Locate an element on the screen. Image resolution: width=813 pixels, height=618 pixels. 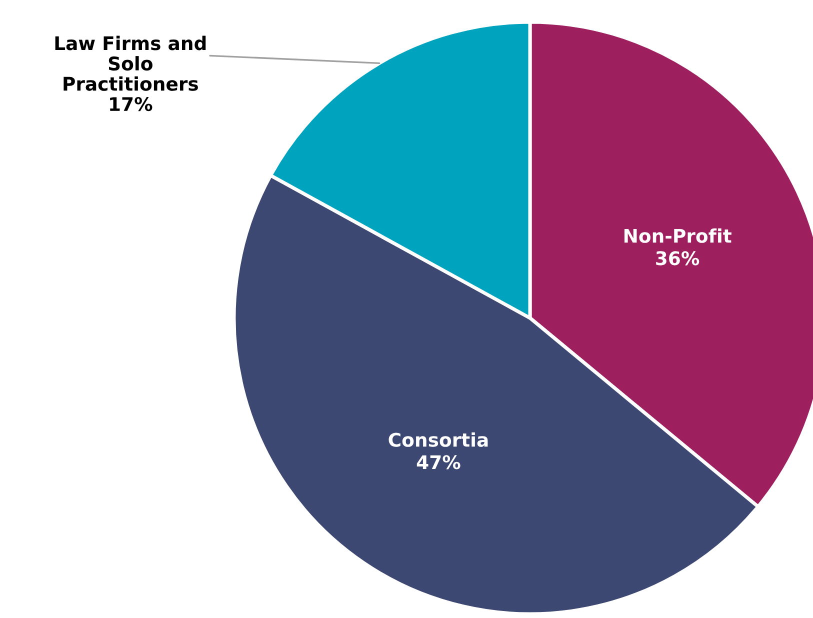
slice-label: Consortia is located at coordinates (438, 439).